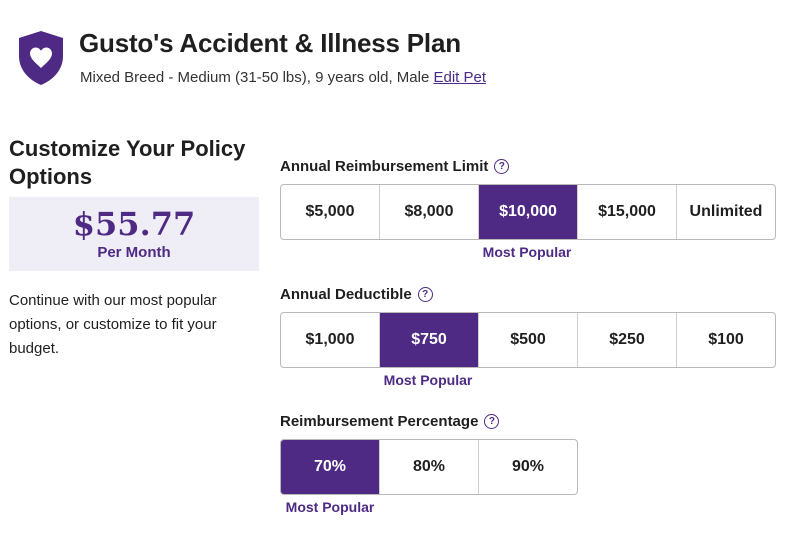 The height and width of the screenshot is (533, 800). Describe the element at coordinates (127, 162) in the screenshot. I see `customize-heading: Customize Your Policy Options` at that location.